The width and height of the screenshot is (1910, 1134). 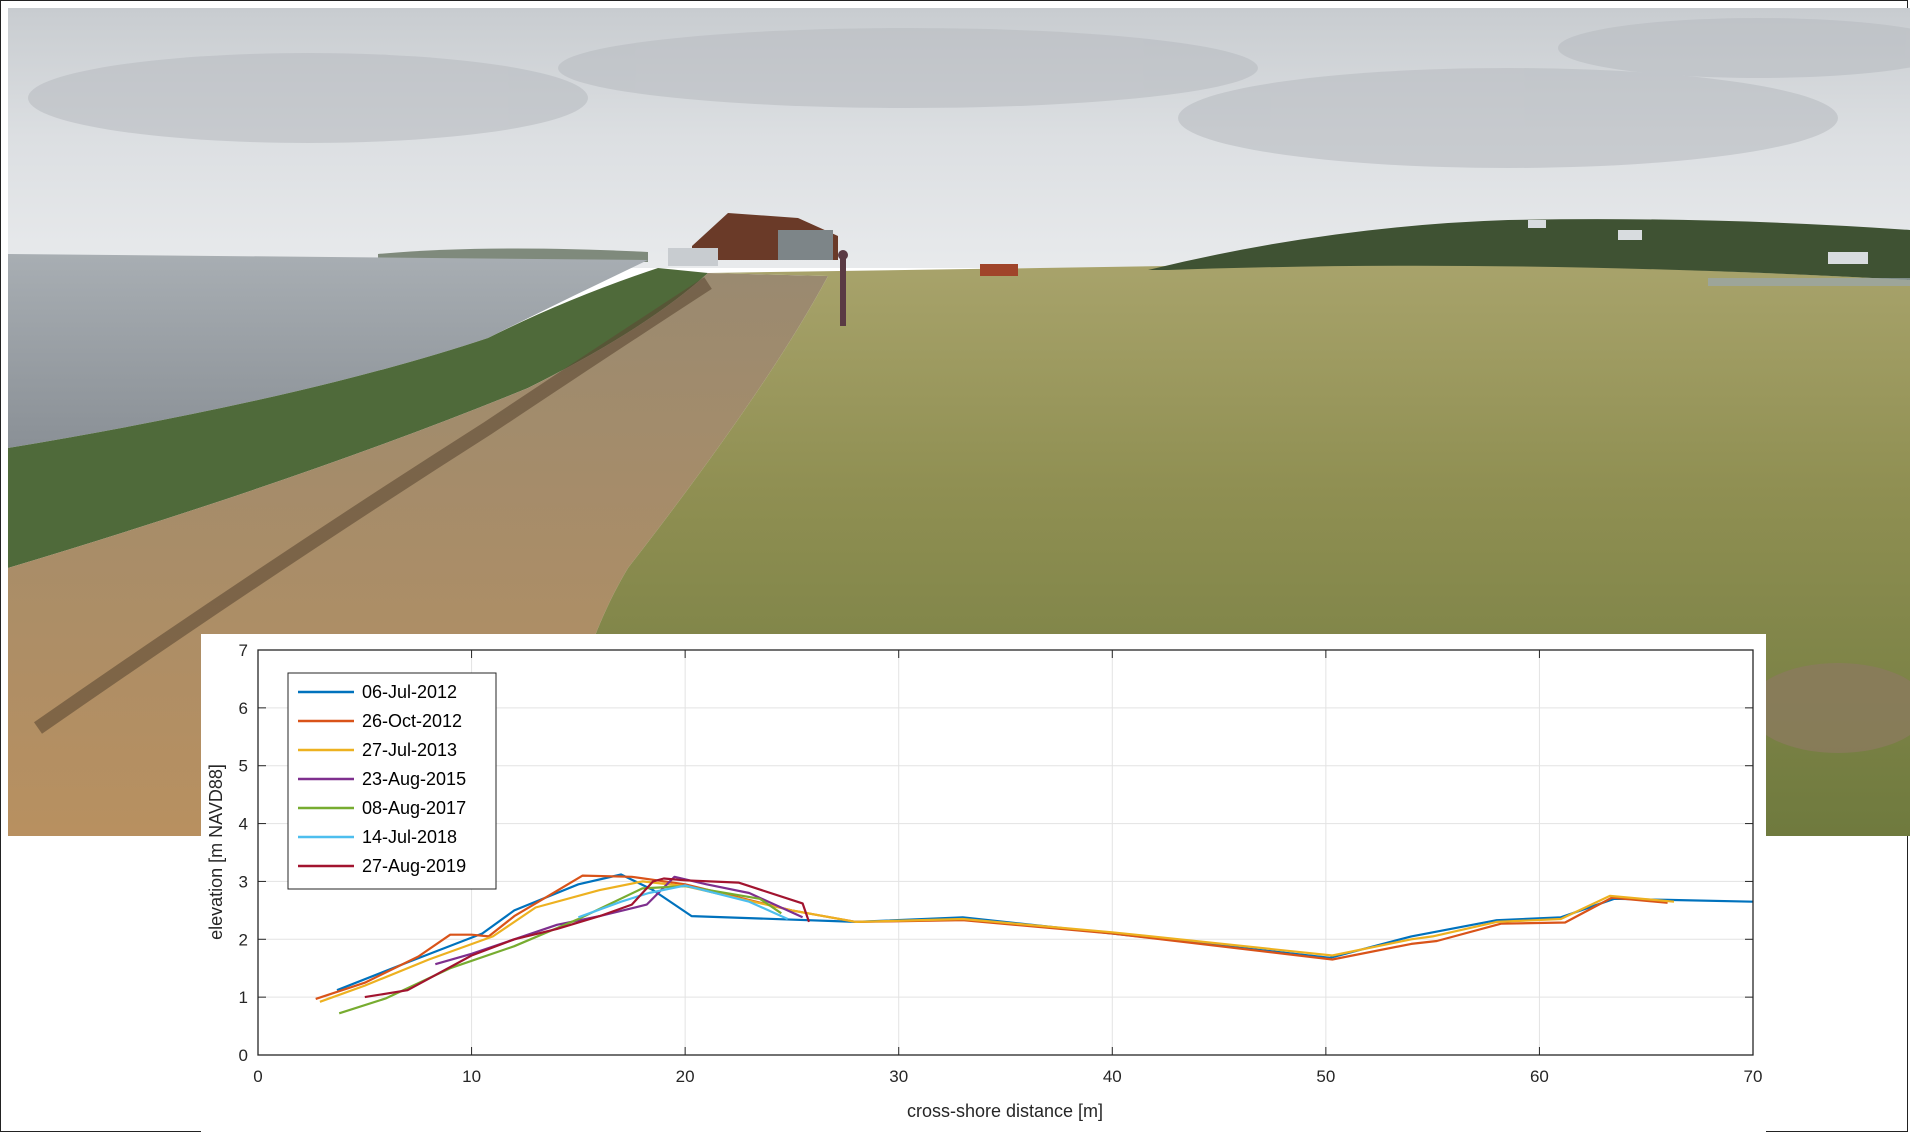 I want to click on legend-label: 14-Jul-2018, so click(x=409, y=837).